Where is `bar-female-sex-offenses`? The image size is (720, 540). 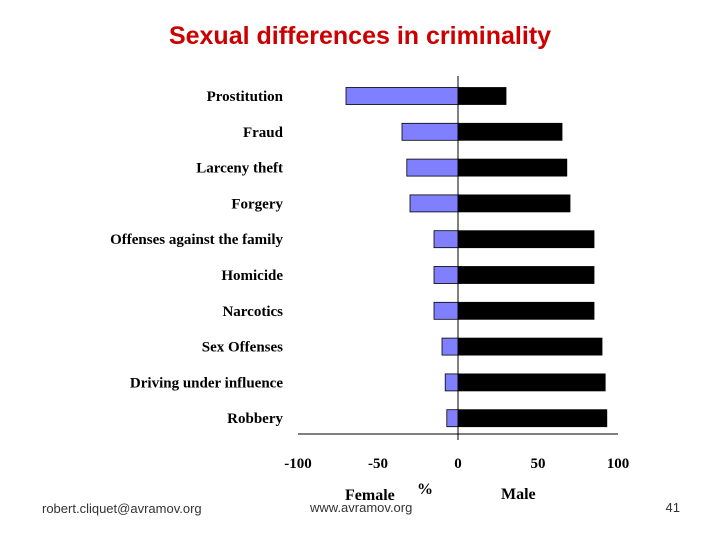 bar-female-sex-offenses is located at coordinates (450, 346).